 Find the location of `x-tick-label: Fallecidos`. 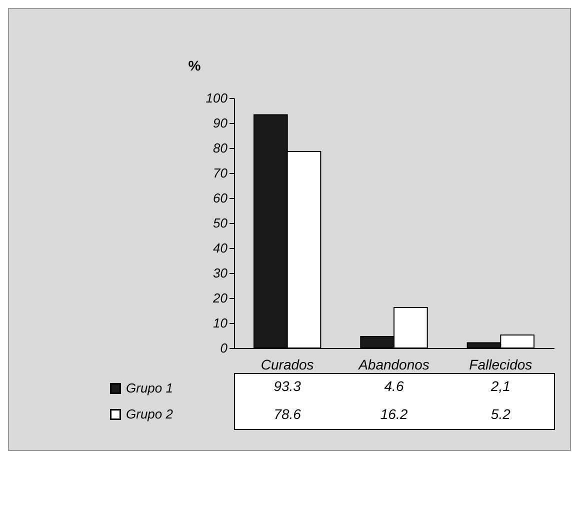

x-tick-label: Fallecidos is located at coordinates (500, 364).